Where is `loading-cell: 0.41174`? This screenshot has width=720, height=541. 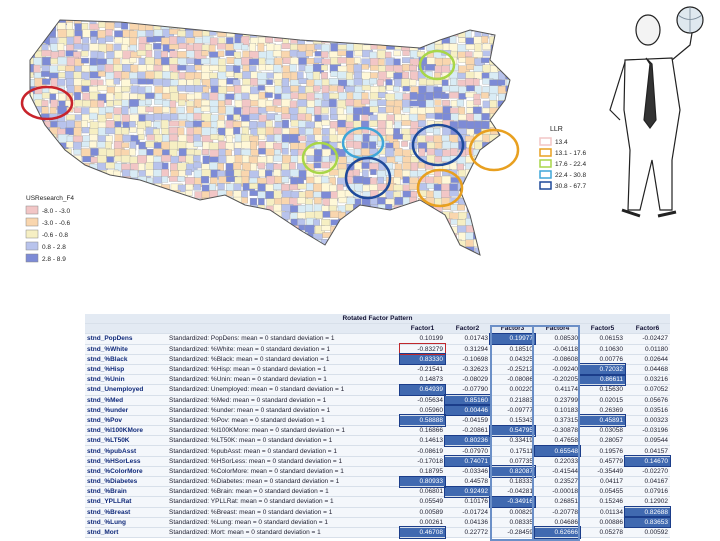
loading-cell: 0.41174 is located at coordinates (557, 390).